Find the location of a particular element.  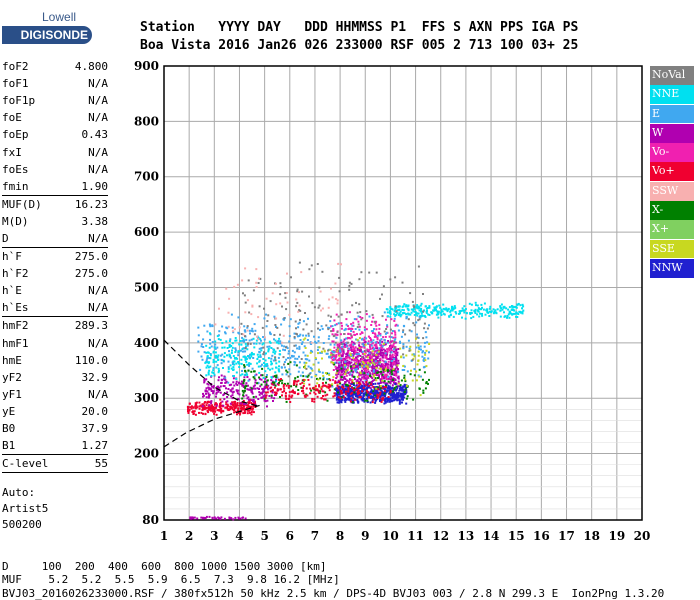

param-row: foF1 N/A is located at coordinates (55, 83).